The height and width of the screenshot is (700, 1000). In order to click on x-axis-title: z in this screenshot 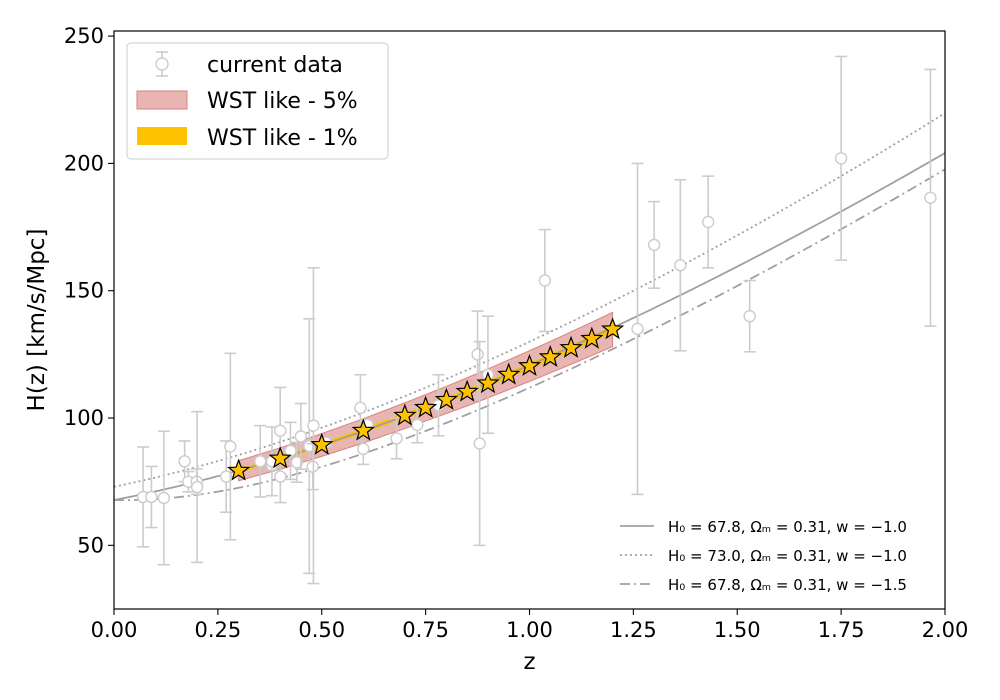, I will do `click(529, 662)`.